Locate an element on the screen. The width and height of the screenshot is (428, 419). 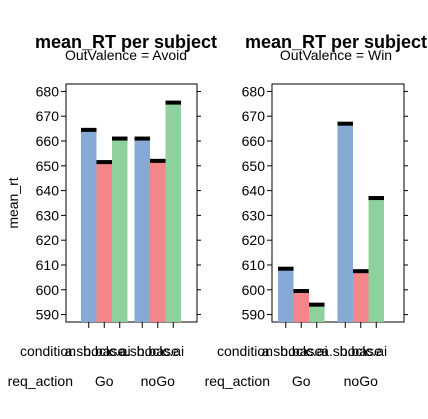
chart-subtitle: OutValence = Avoid is located at coordinates (126, 55).